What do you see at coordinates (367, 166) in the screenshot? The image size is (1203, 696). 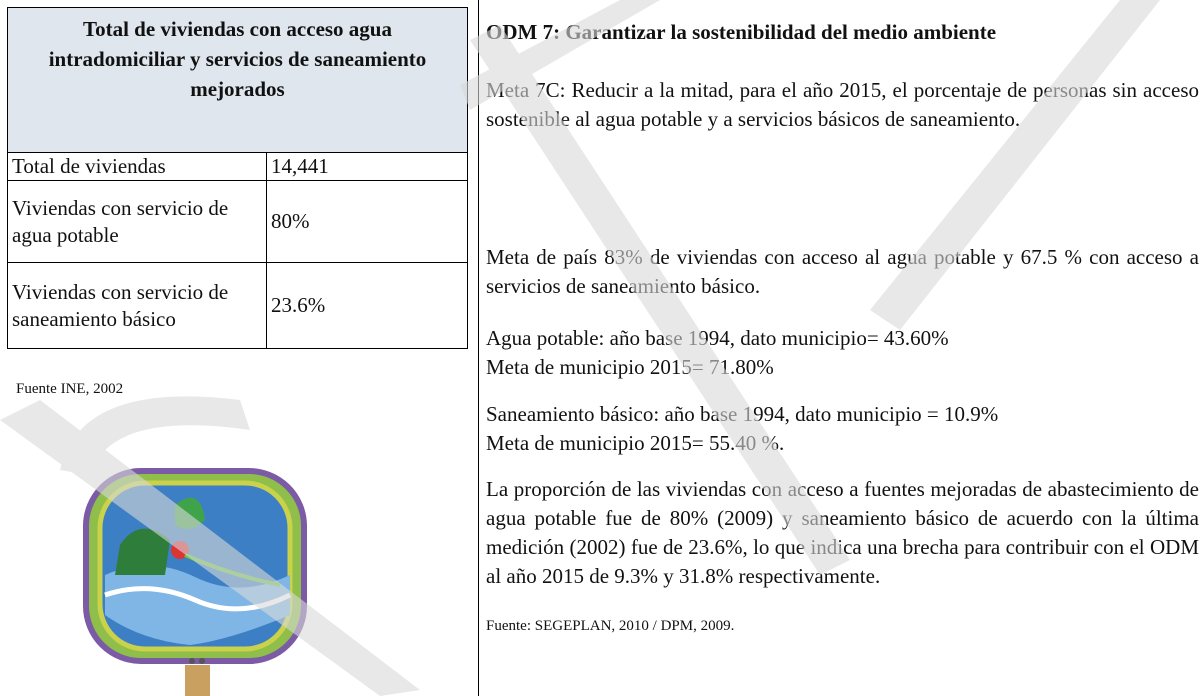 I see `row-value: 14,441` at bounding box center [367, 166].